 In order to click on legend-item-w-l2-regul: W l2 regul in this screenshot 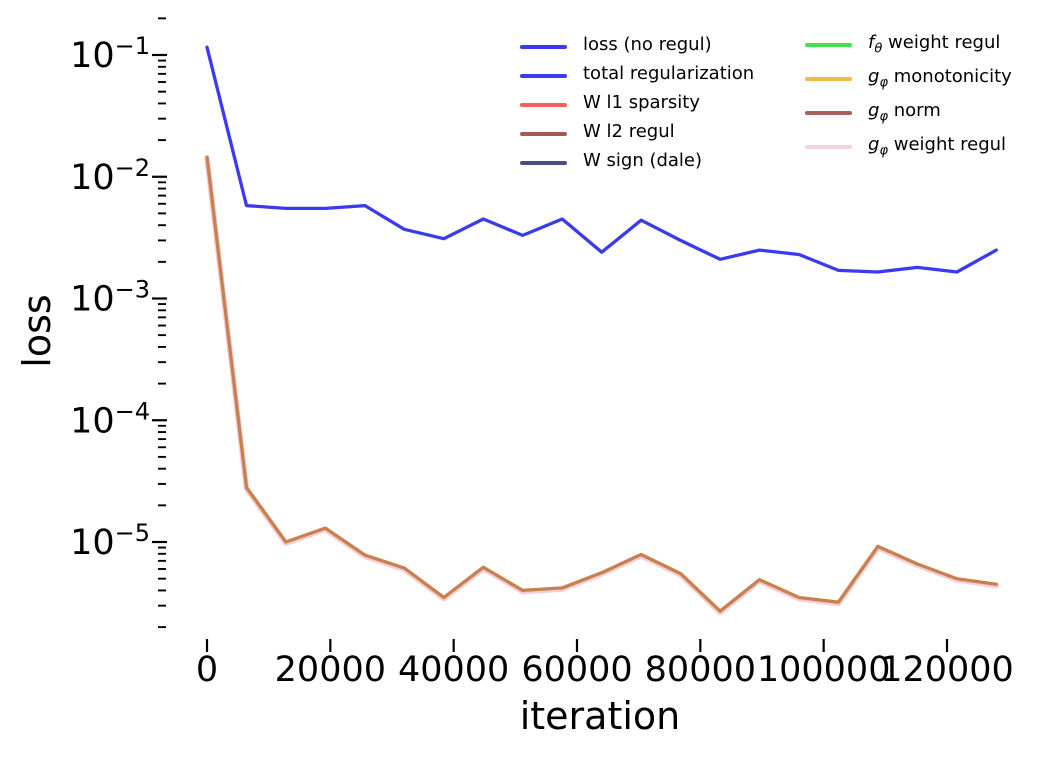, I will do `click(637, 133)`.